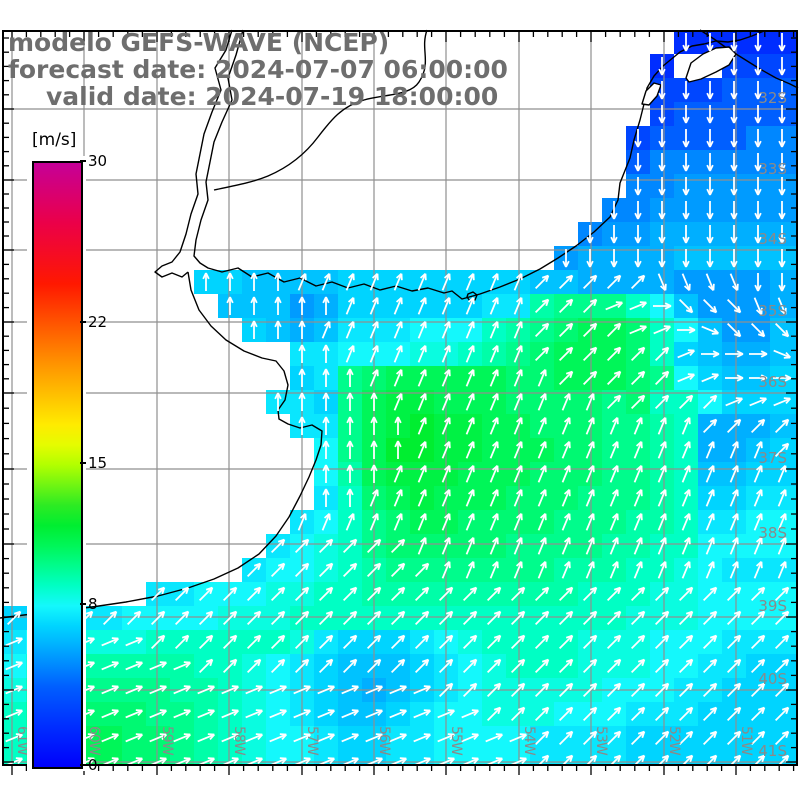 This screenshot has width=800, height=800. I want to click on latitude-label: 41S, so click(772, 751).